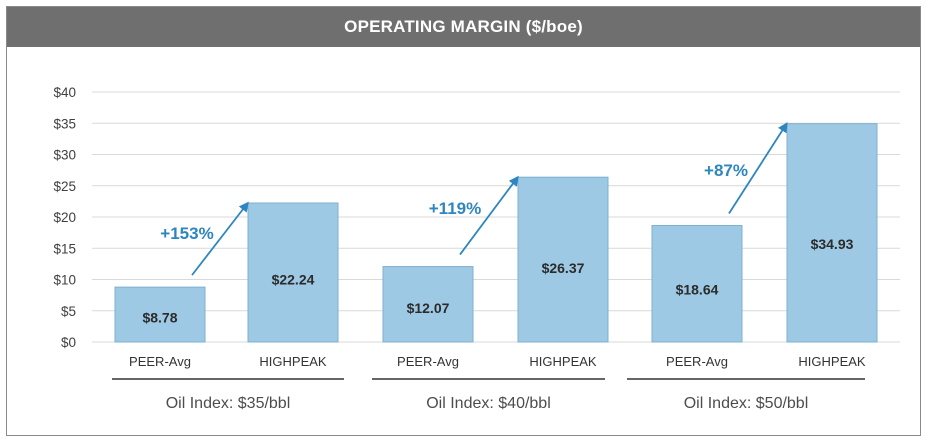 The image size is (929, 445). What do you see at coordinates (488, 403) in the screenshot?
I see `group-label: Oil Index: $40/bbl` at bounding box center [488, 403].